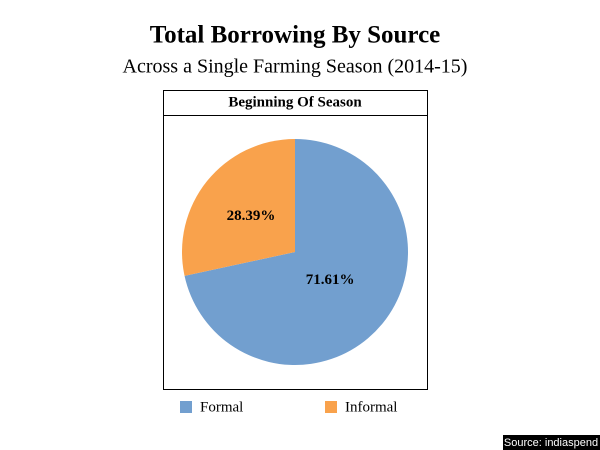  I want to click on data-label: 71.61%, so click(330, 280).